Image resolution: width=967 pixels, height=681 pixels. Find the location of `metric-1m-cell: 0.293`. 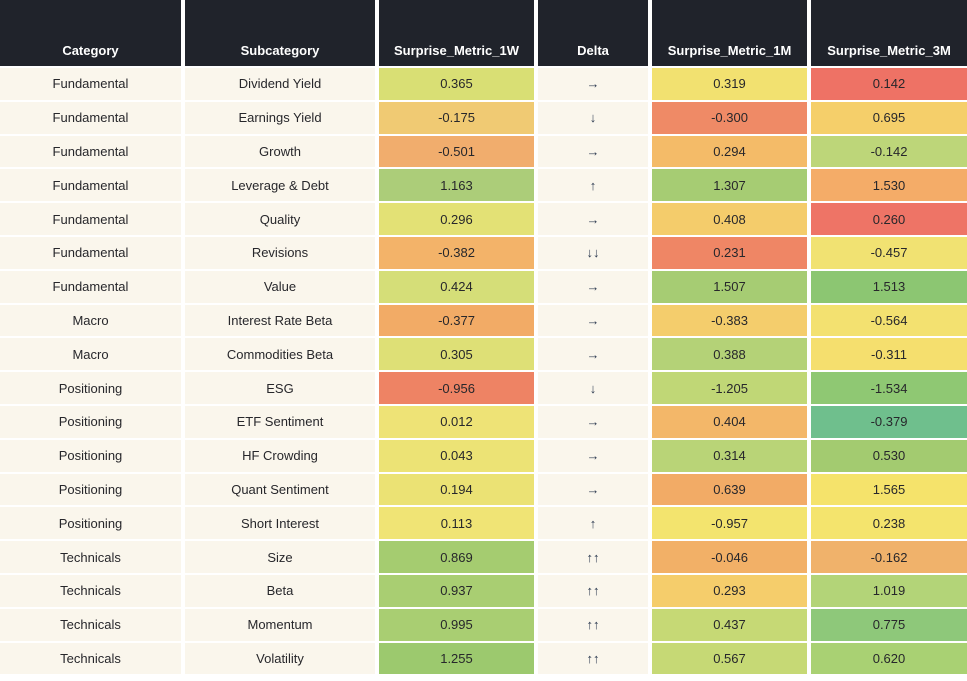

metric-1m-cell: 0.293 is located at coordinates (729, 590).